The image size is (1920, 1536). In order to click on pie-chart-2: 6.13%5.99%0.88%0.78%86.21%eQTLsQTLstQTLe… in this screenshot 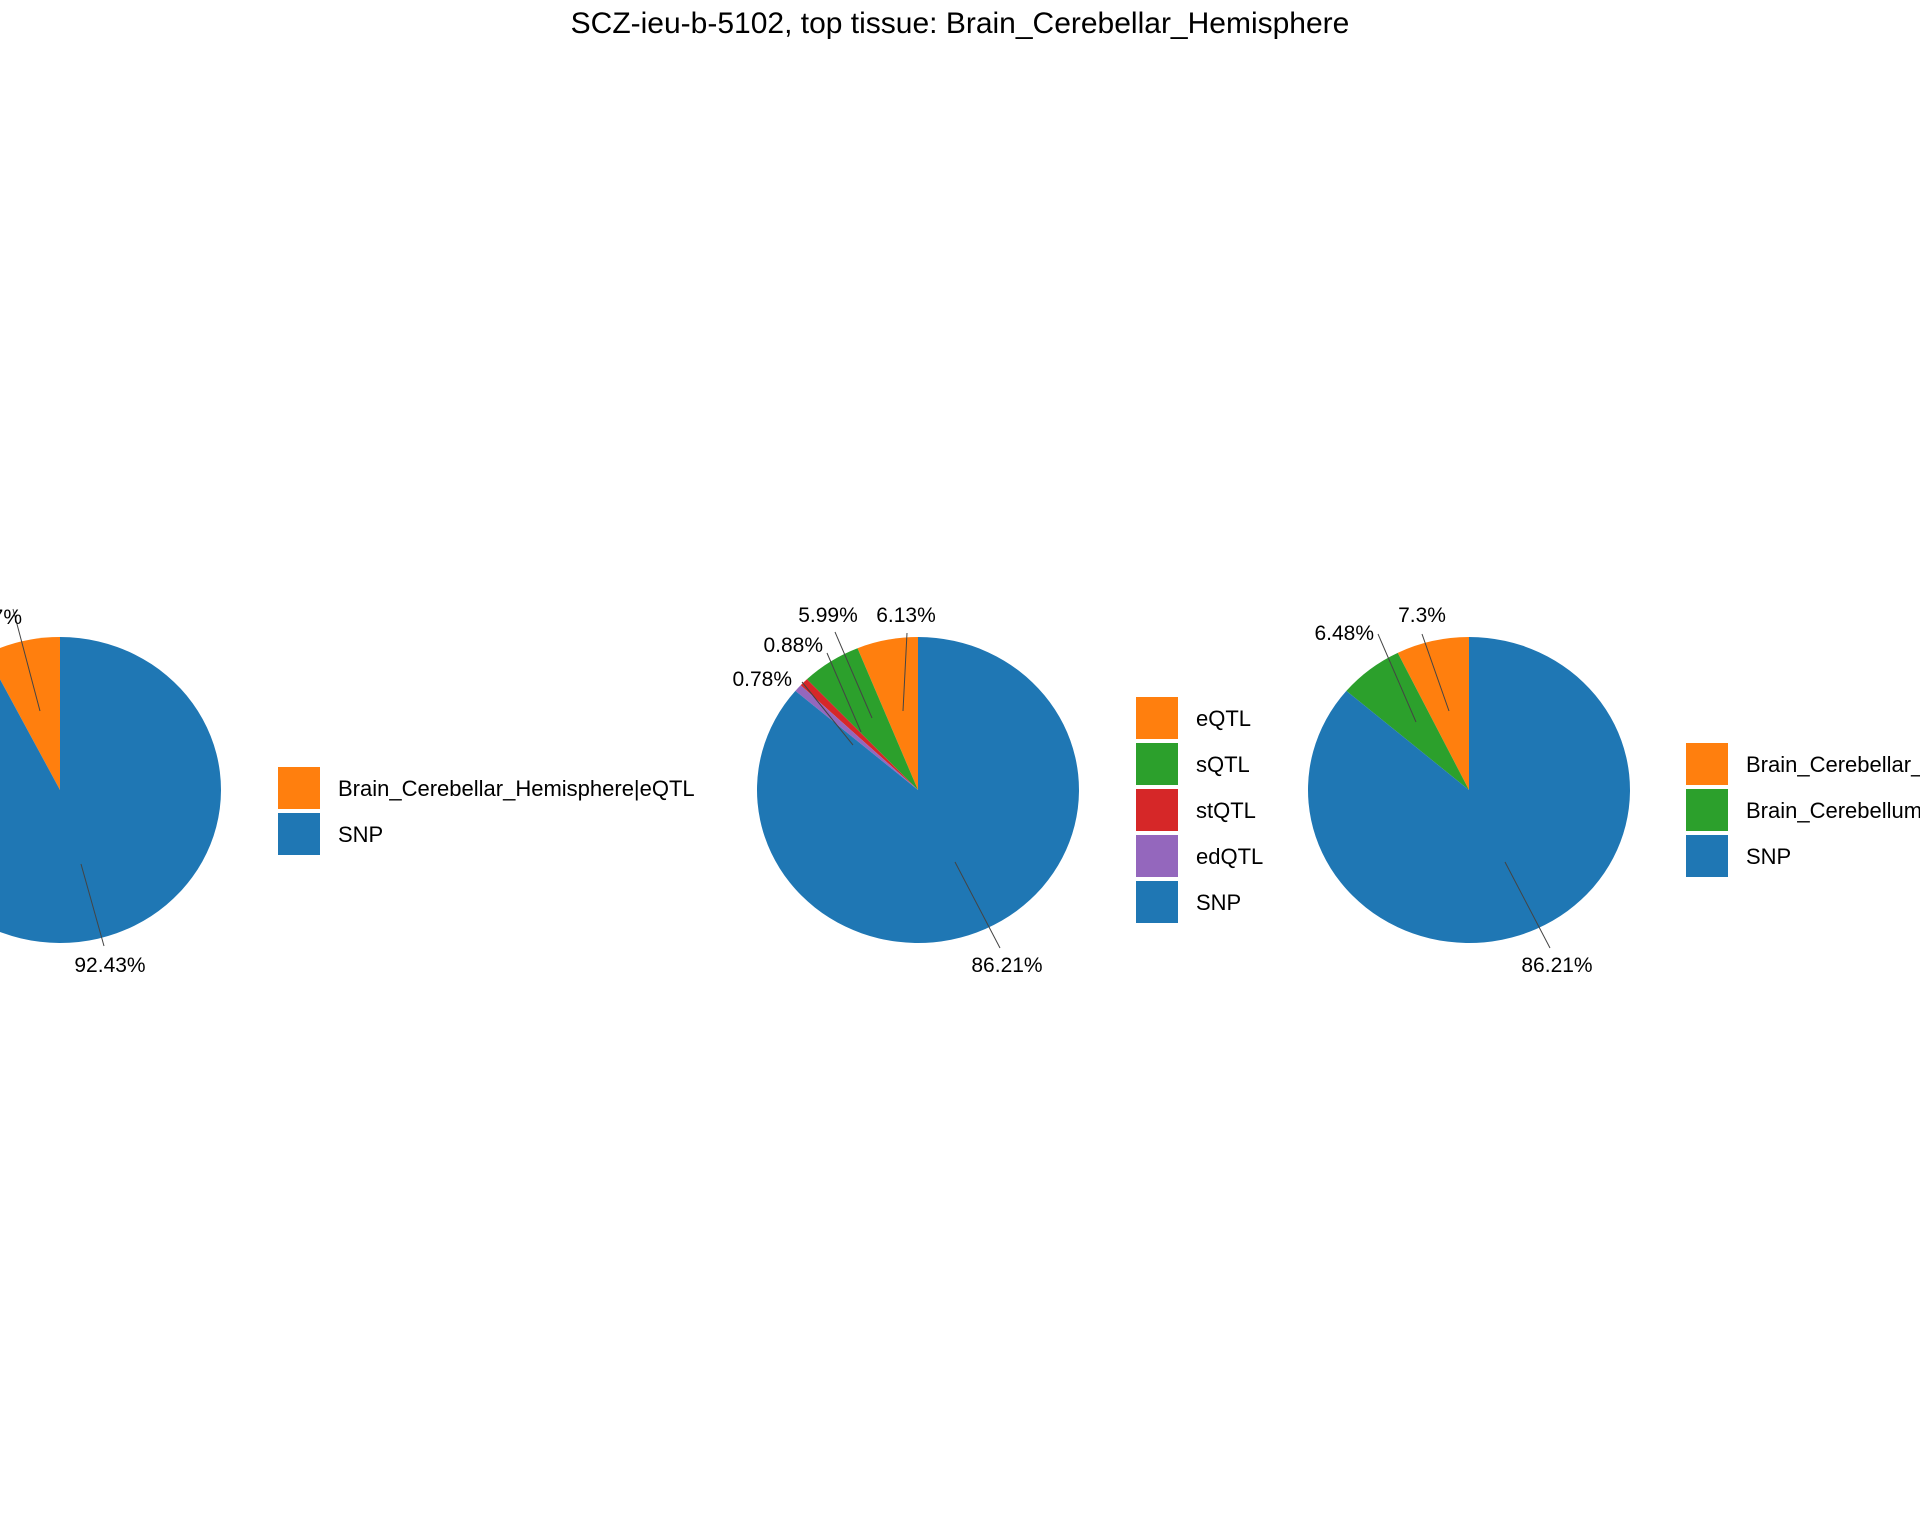, I will do `click(997, 790)`.